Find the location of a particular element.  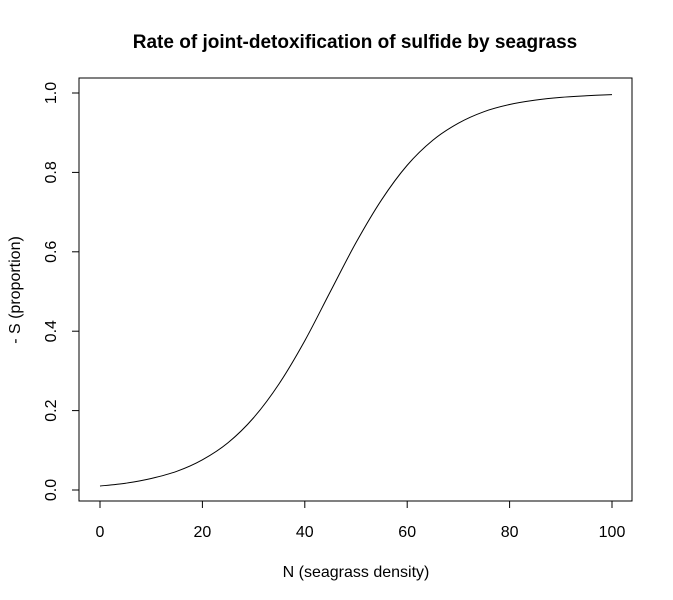

y-tick-label: 0.0 is located at coordinates (51, 490).